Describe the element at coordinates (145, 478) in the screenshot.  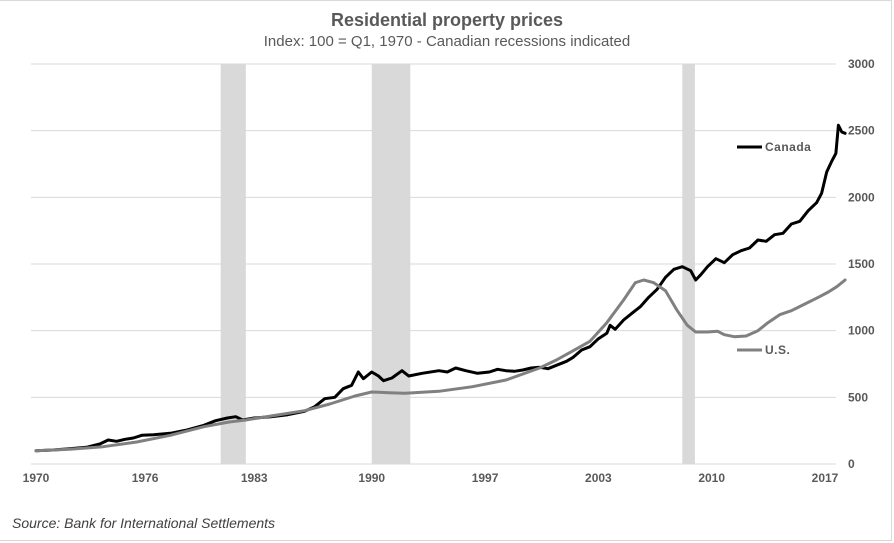
I see `x-tick-label: 1976` at that location.